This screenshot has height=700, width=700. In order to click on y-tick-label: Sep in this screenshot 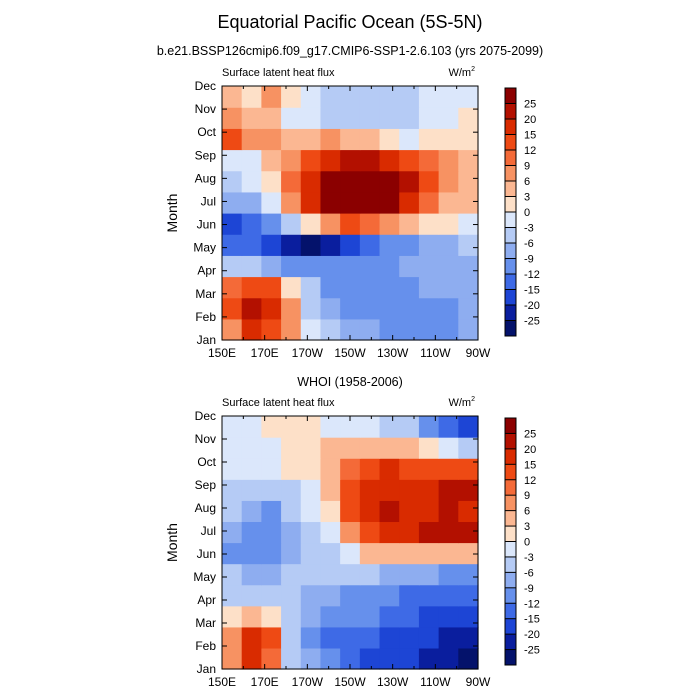, I will do `click(206, 155)`.